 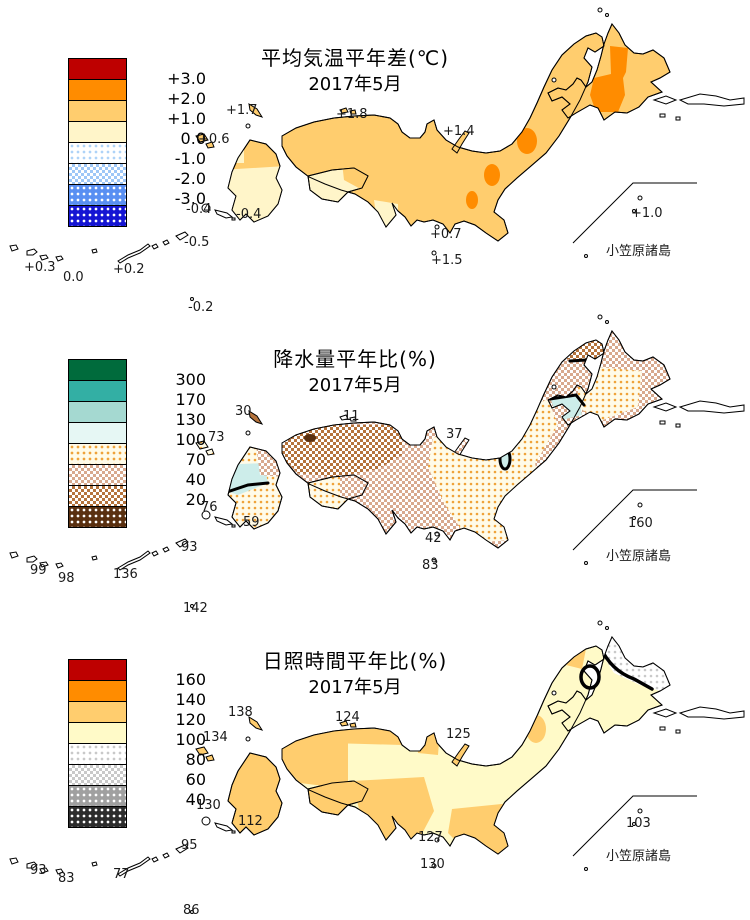 What do you see at coordinates (446, 234) in the screenshot?
I see `station-value: +0.7` at bounding box center [446, 234].